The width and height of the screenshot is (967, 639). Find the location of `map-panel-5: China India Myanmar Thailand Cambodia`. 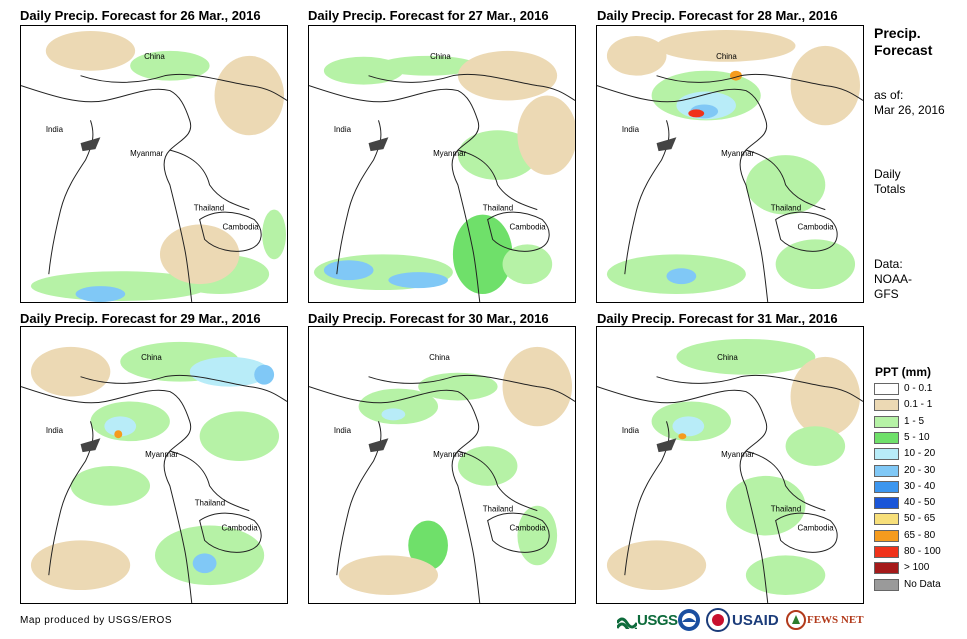

map-panel-5: China India Myanmar Thailand Cambodia is located at coordinates (442, 465).